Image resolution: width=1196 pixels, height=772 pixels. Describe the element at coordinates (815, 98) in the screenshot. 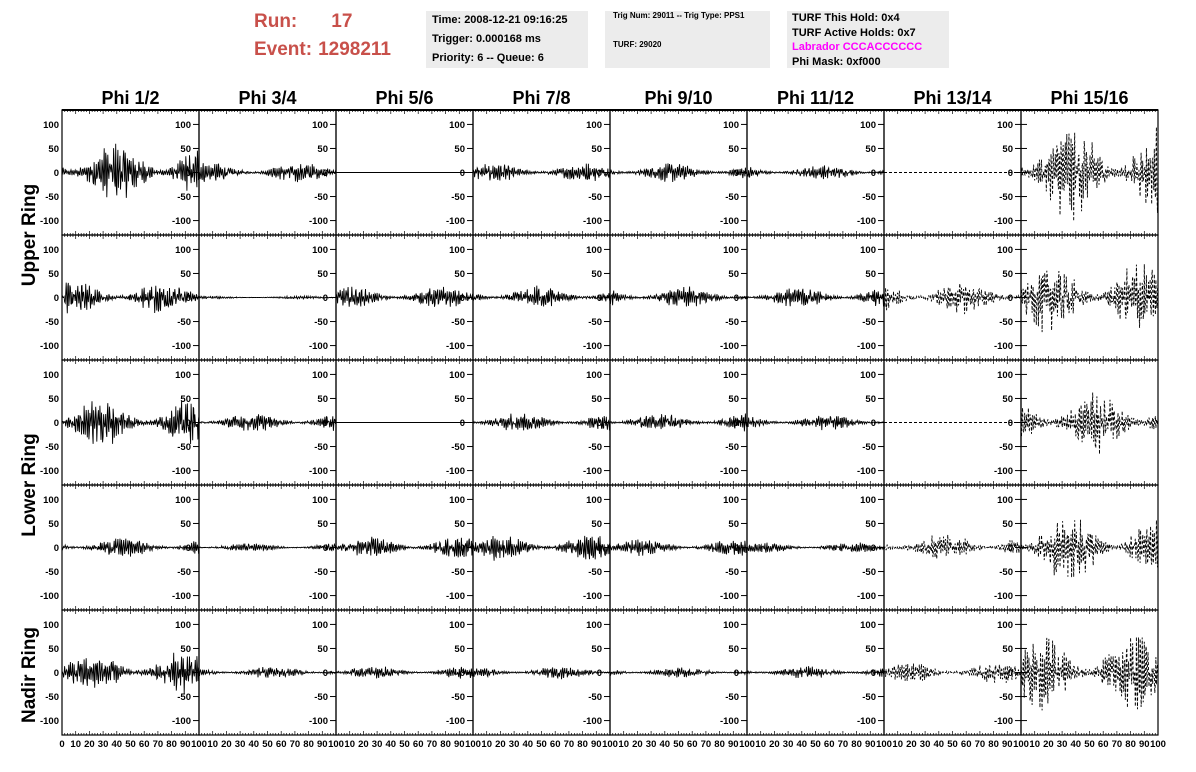

I see `column-title-phi-11-12: Phi 11/12` at that location.